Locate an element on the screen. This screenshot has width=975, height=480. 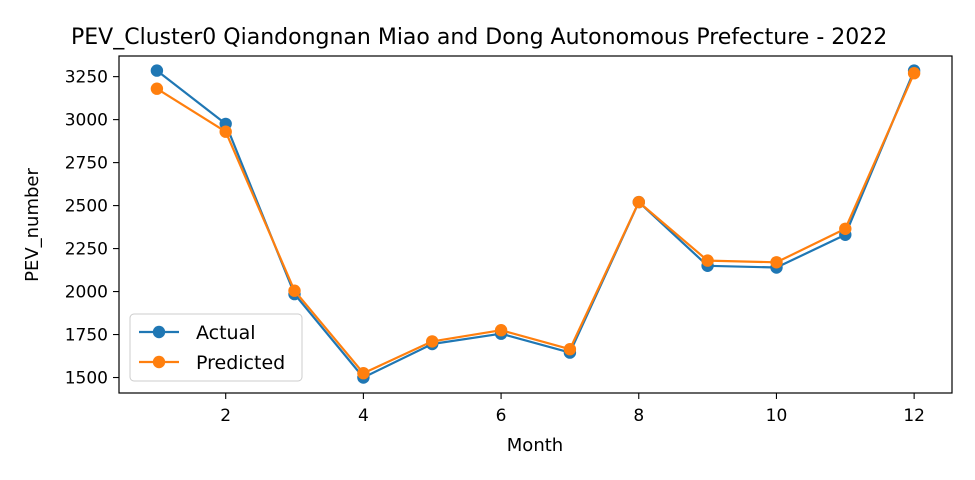
y-tick-label: 3250 is located at coordinates (86, 78).